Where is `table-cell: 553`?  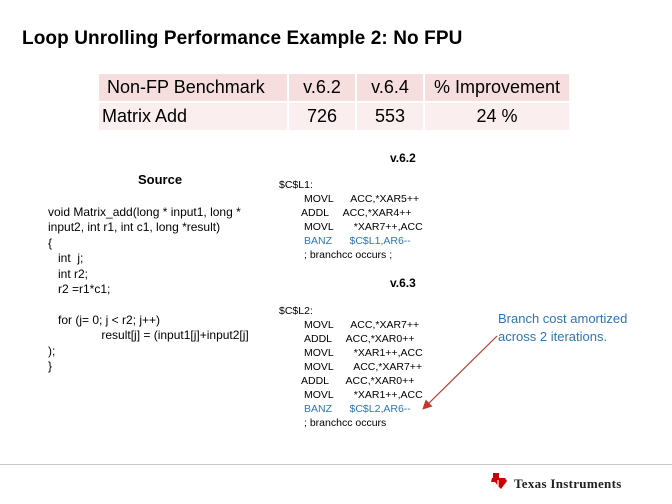 table-cell: 553 is located at coordinates (390, 116).